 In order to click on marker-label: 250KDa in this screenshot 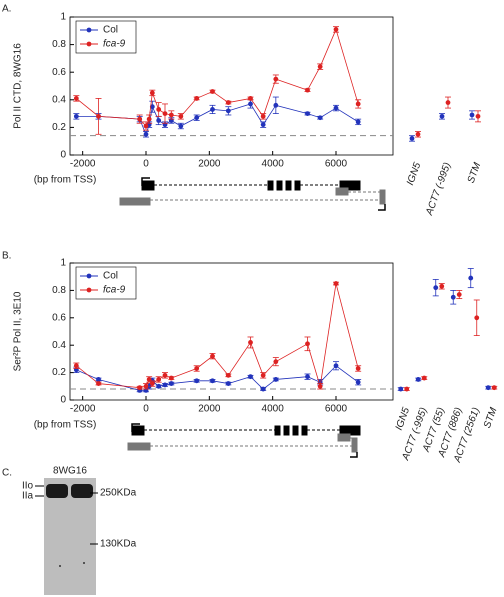, I will do `click(118, 493)`.